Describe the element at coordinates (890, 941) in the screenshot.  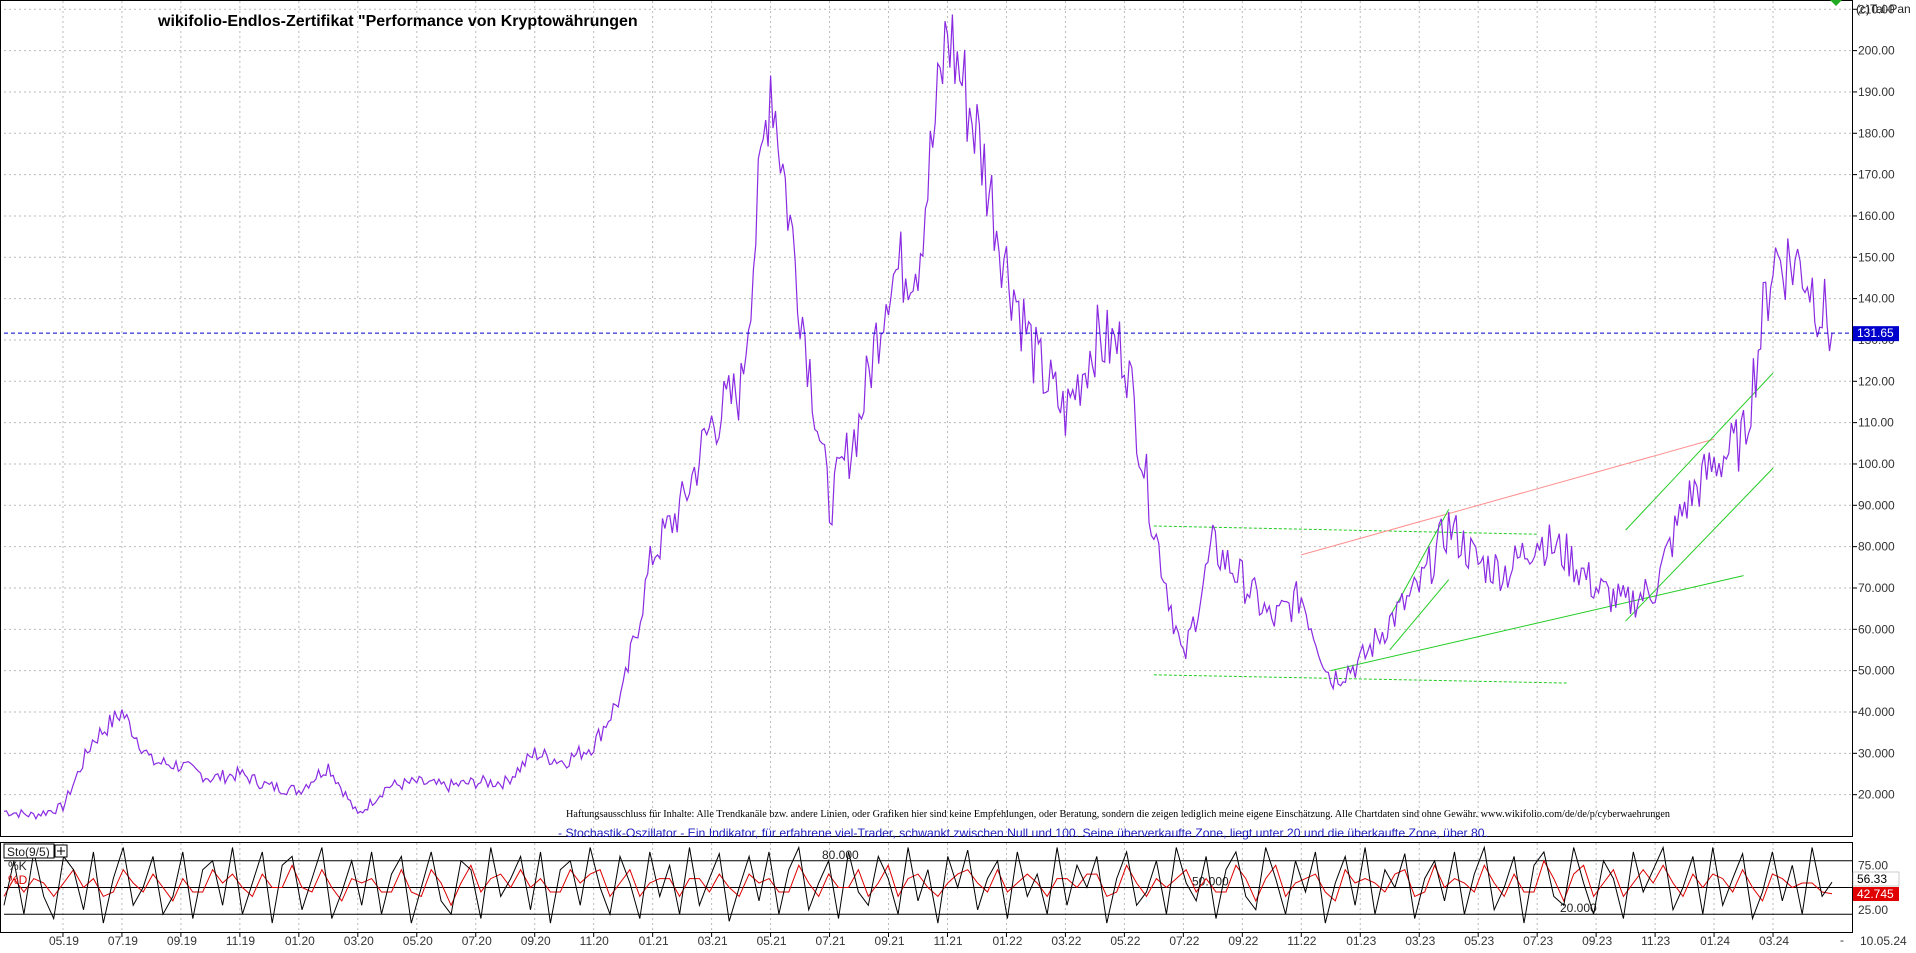
I see `x-tick-label: 09.21` at that location.